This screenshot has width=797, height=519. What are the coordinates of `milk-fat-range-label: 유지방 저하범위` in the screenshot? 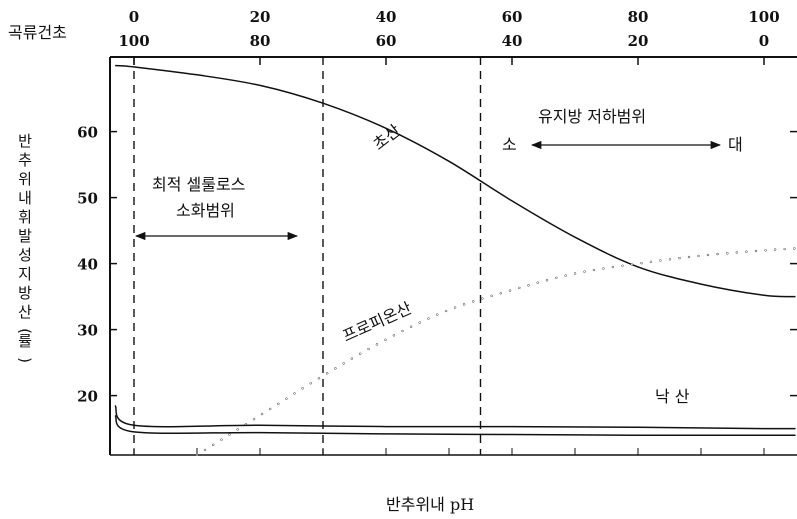 It's located at (592, 116).